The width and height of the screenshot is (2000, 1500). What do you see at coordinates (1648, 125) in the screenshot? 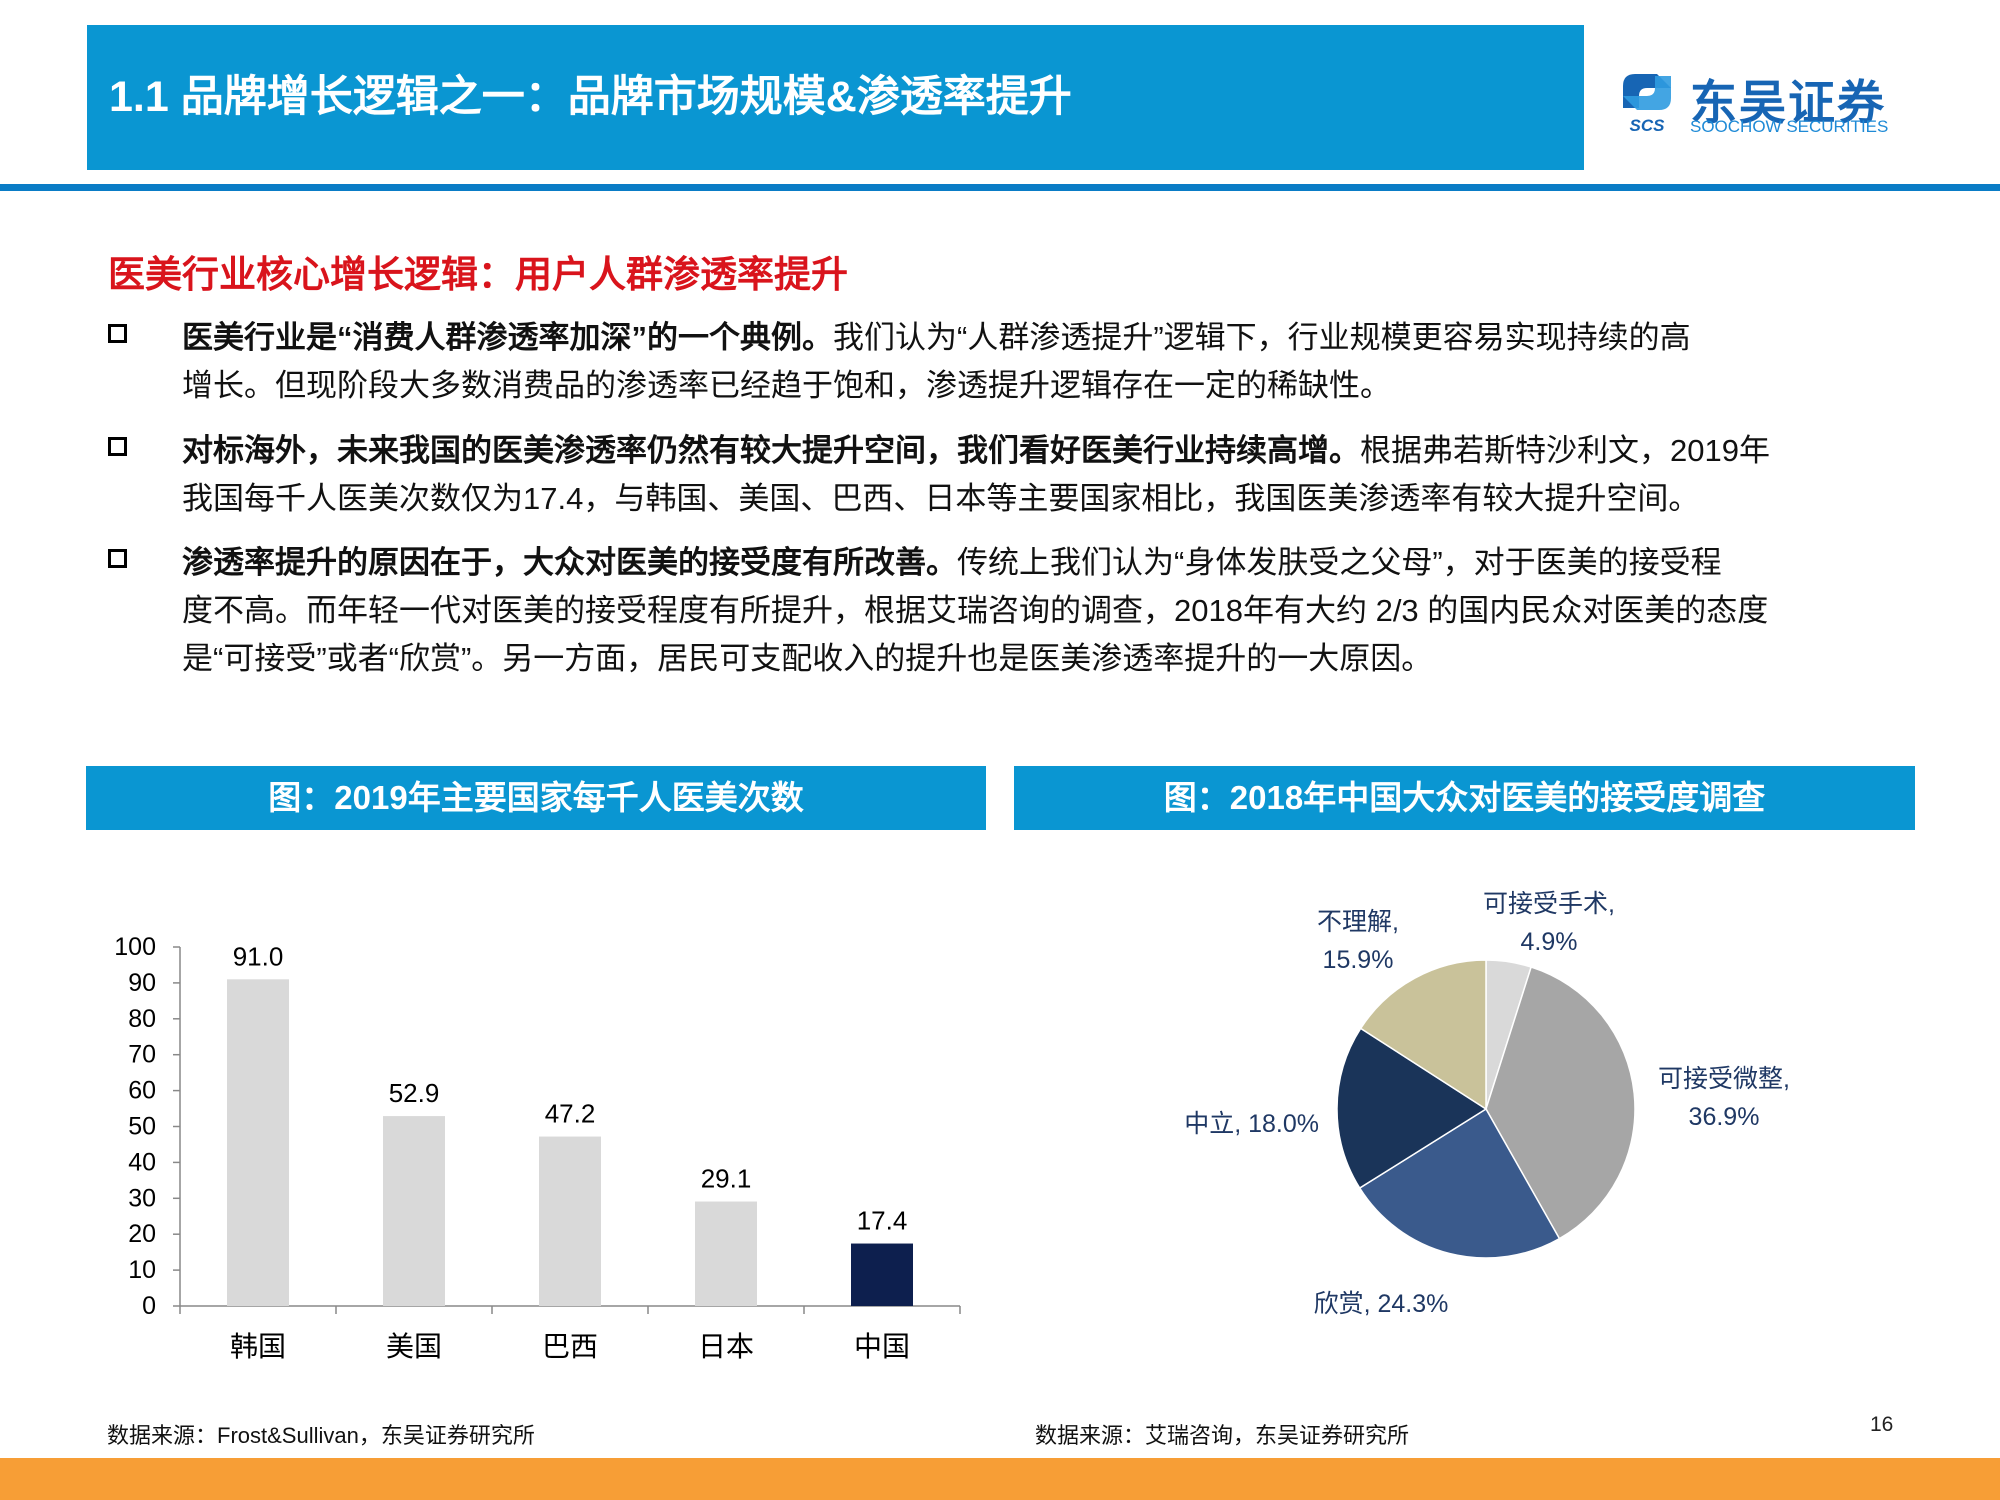
I see `logo-mark-text: SCS` at bounding box center [1648, 125].